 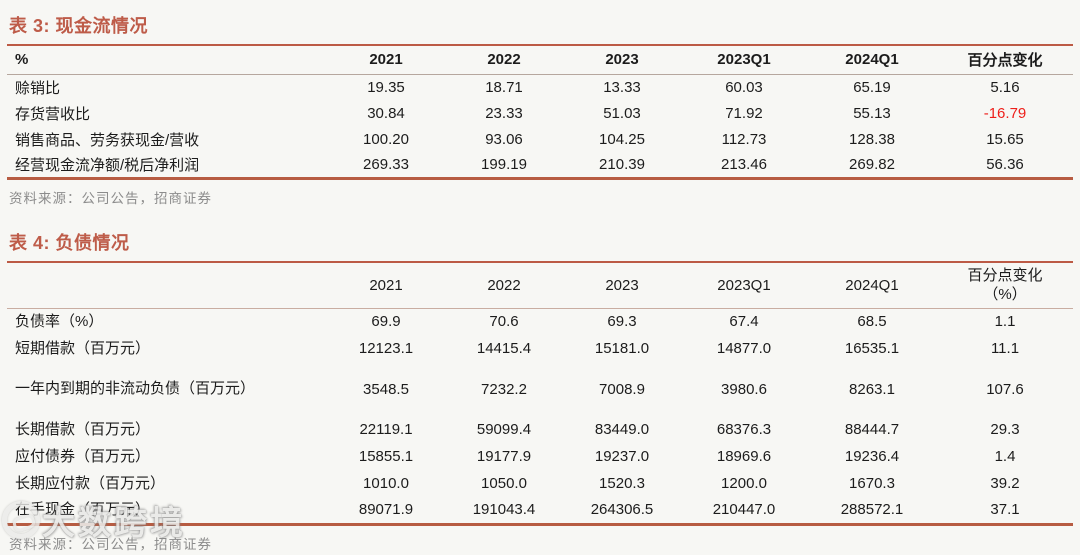 I want to click on cell-value: 7232.2, so click(x=504, y=389).